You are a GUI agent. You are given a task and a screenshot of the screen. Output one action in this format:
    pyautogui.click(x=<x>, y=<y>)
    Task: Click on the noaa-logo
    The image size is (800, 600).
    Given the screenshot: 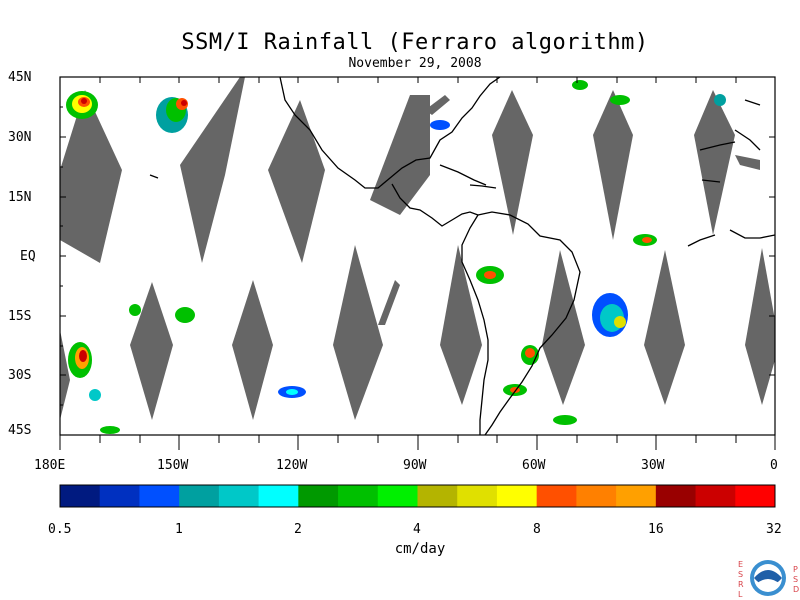 What is the action you would take?
    pyautogui.click(x=768, y=578)
    